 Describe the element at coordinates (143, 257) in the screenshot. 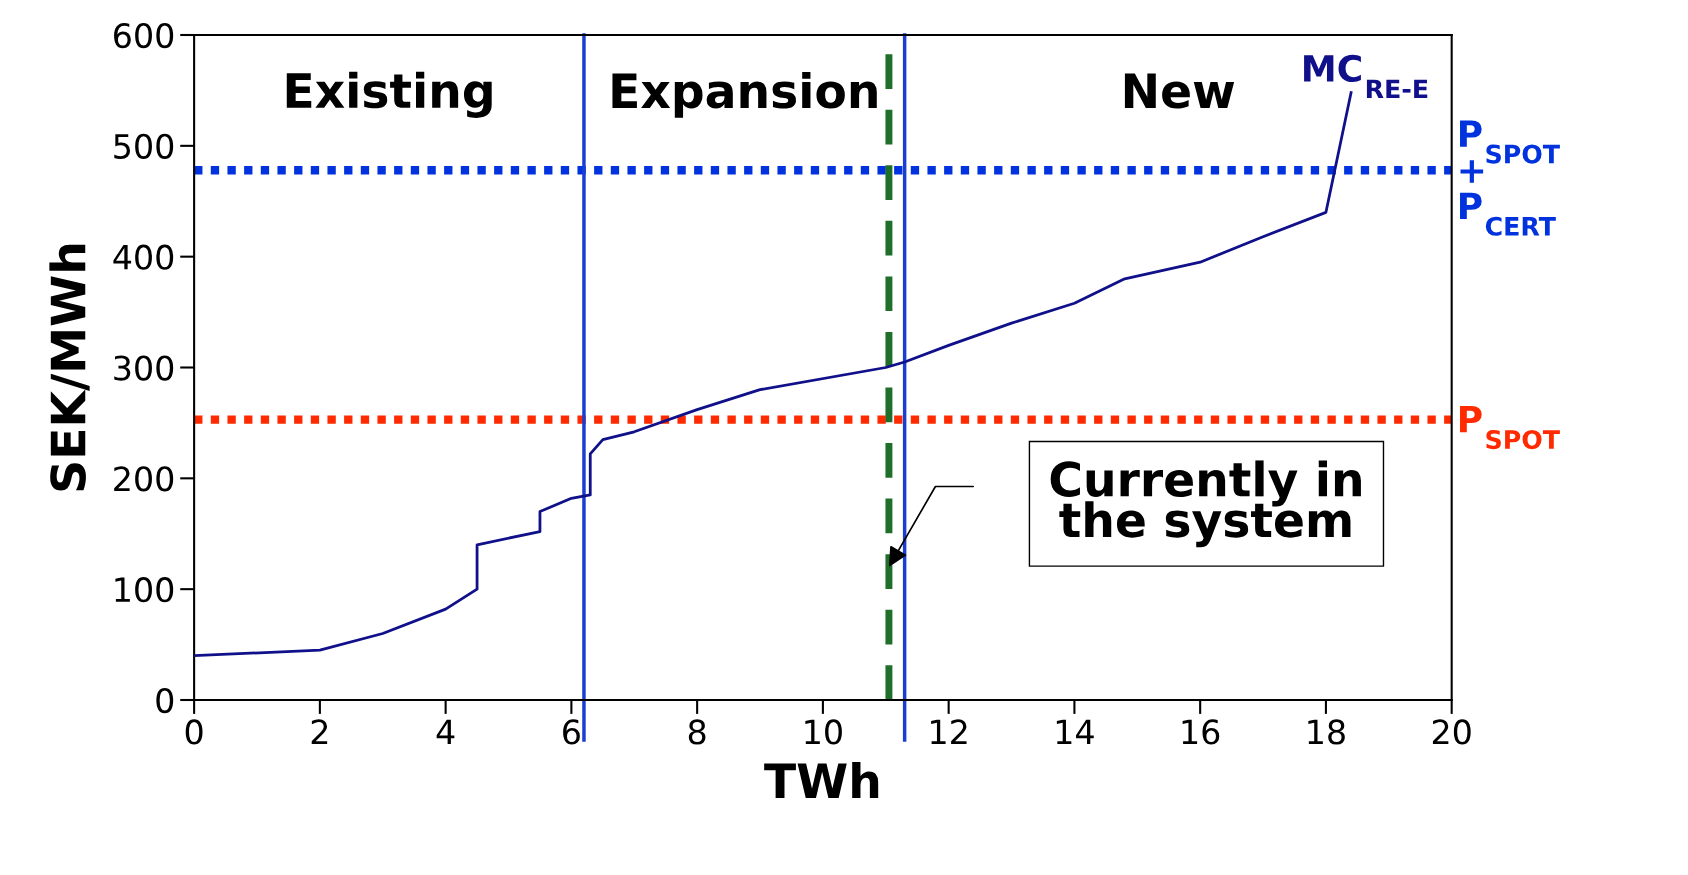

I see `y-tick-label: 400` at that location.